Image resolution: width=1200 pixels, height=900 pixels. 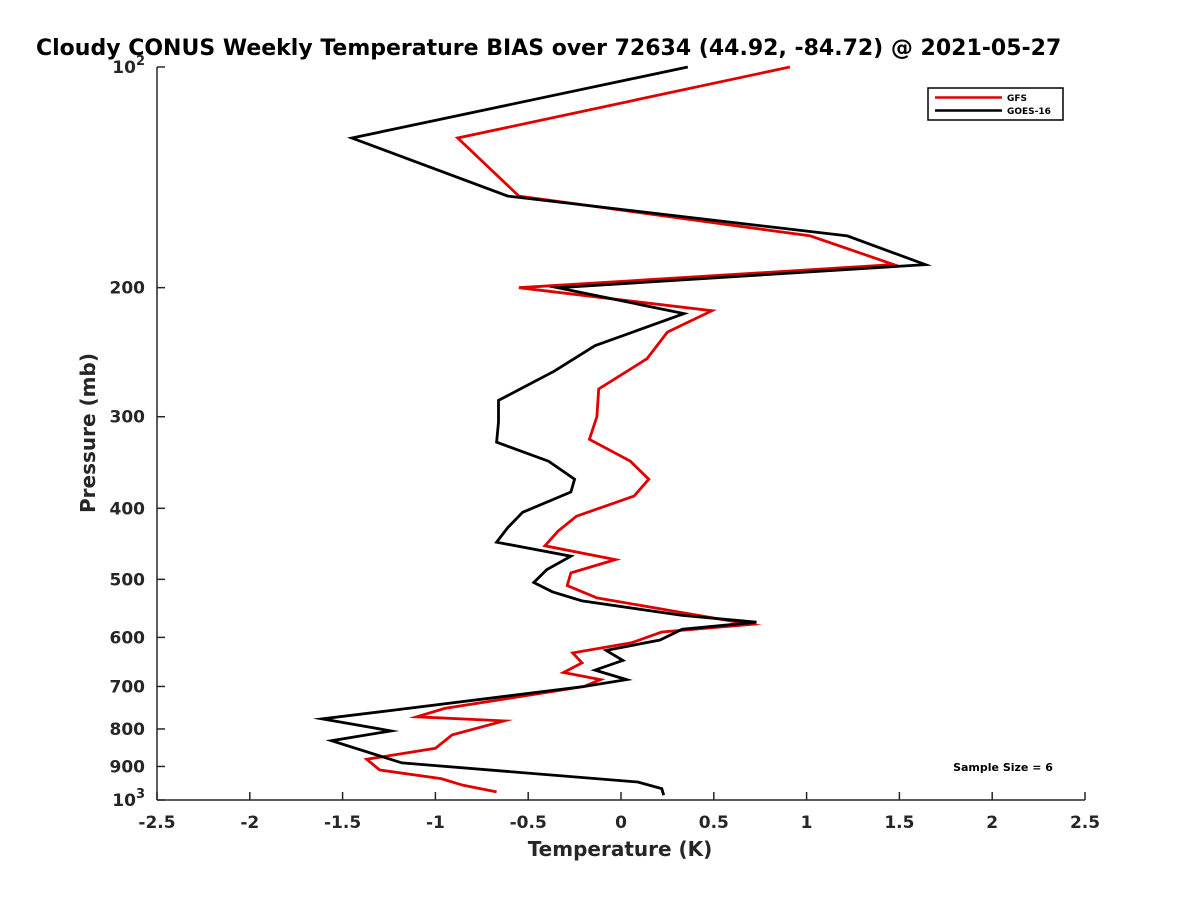 I want to click on legend: GFS GOES-16, so click(x=995, y=104).